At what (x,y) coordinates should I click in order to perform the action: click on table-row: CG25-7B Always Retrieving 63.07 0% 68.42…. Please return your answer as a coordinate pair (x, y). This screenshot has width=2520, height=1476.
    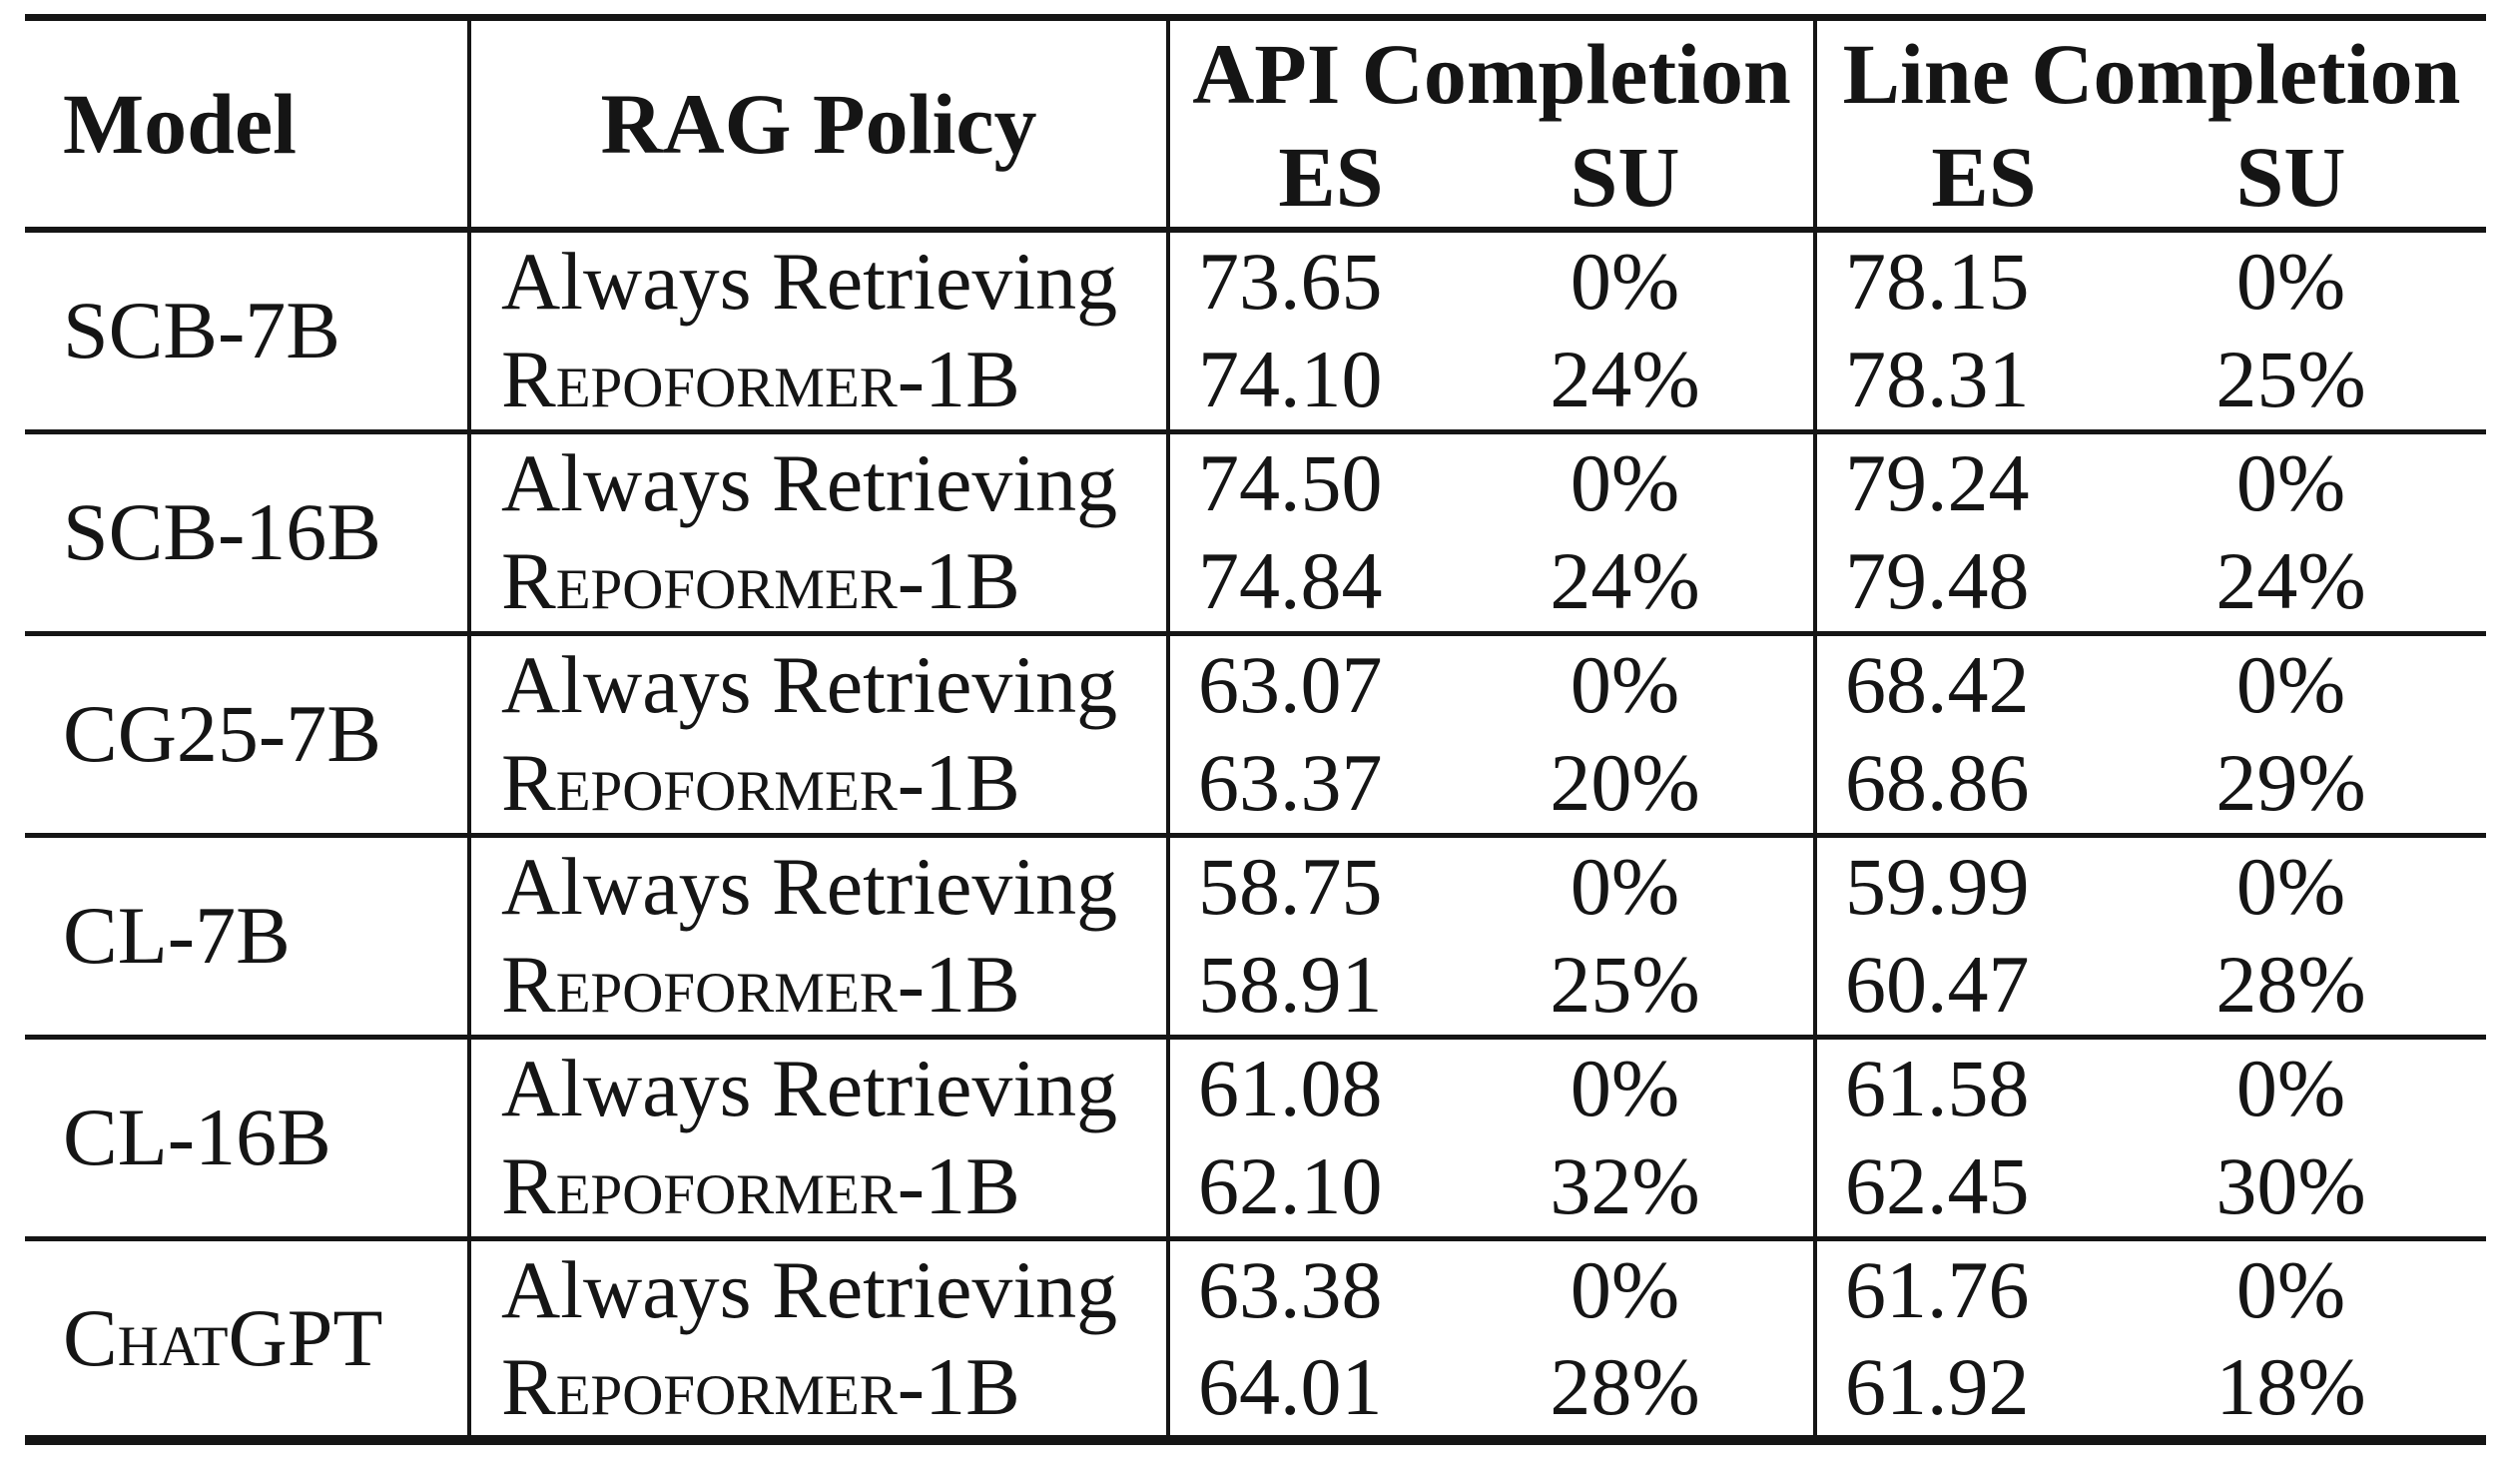
    Looking at the image, I should click on (1256, 706).